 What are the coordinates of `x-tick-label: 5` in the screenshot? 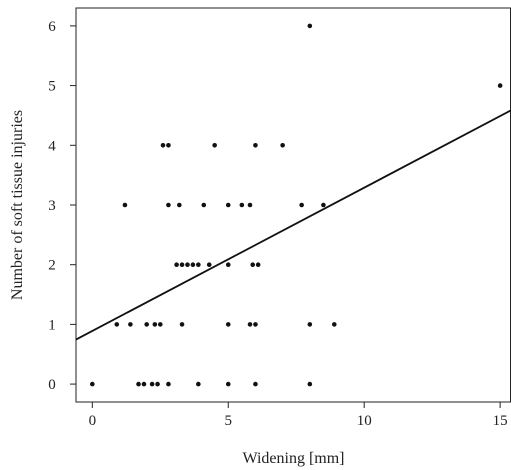 It's located at (229, 421).